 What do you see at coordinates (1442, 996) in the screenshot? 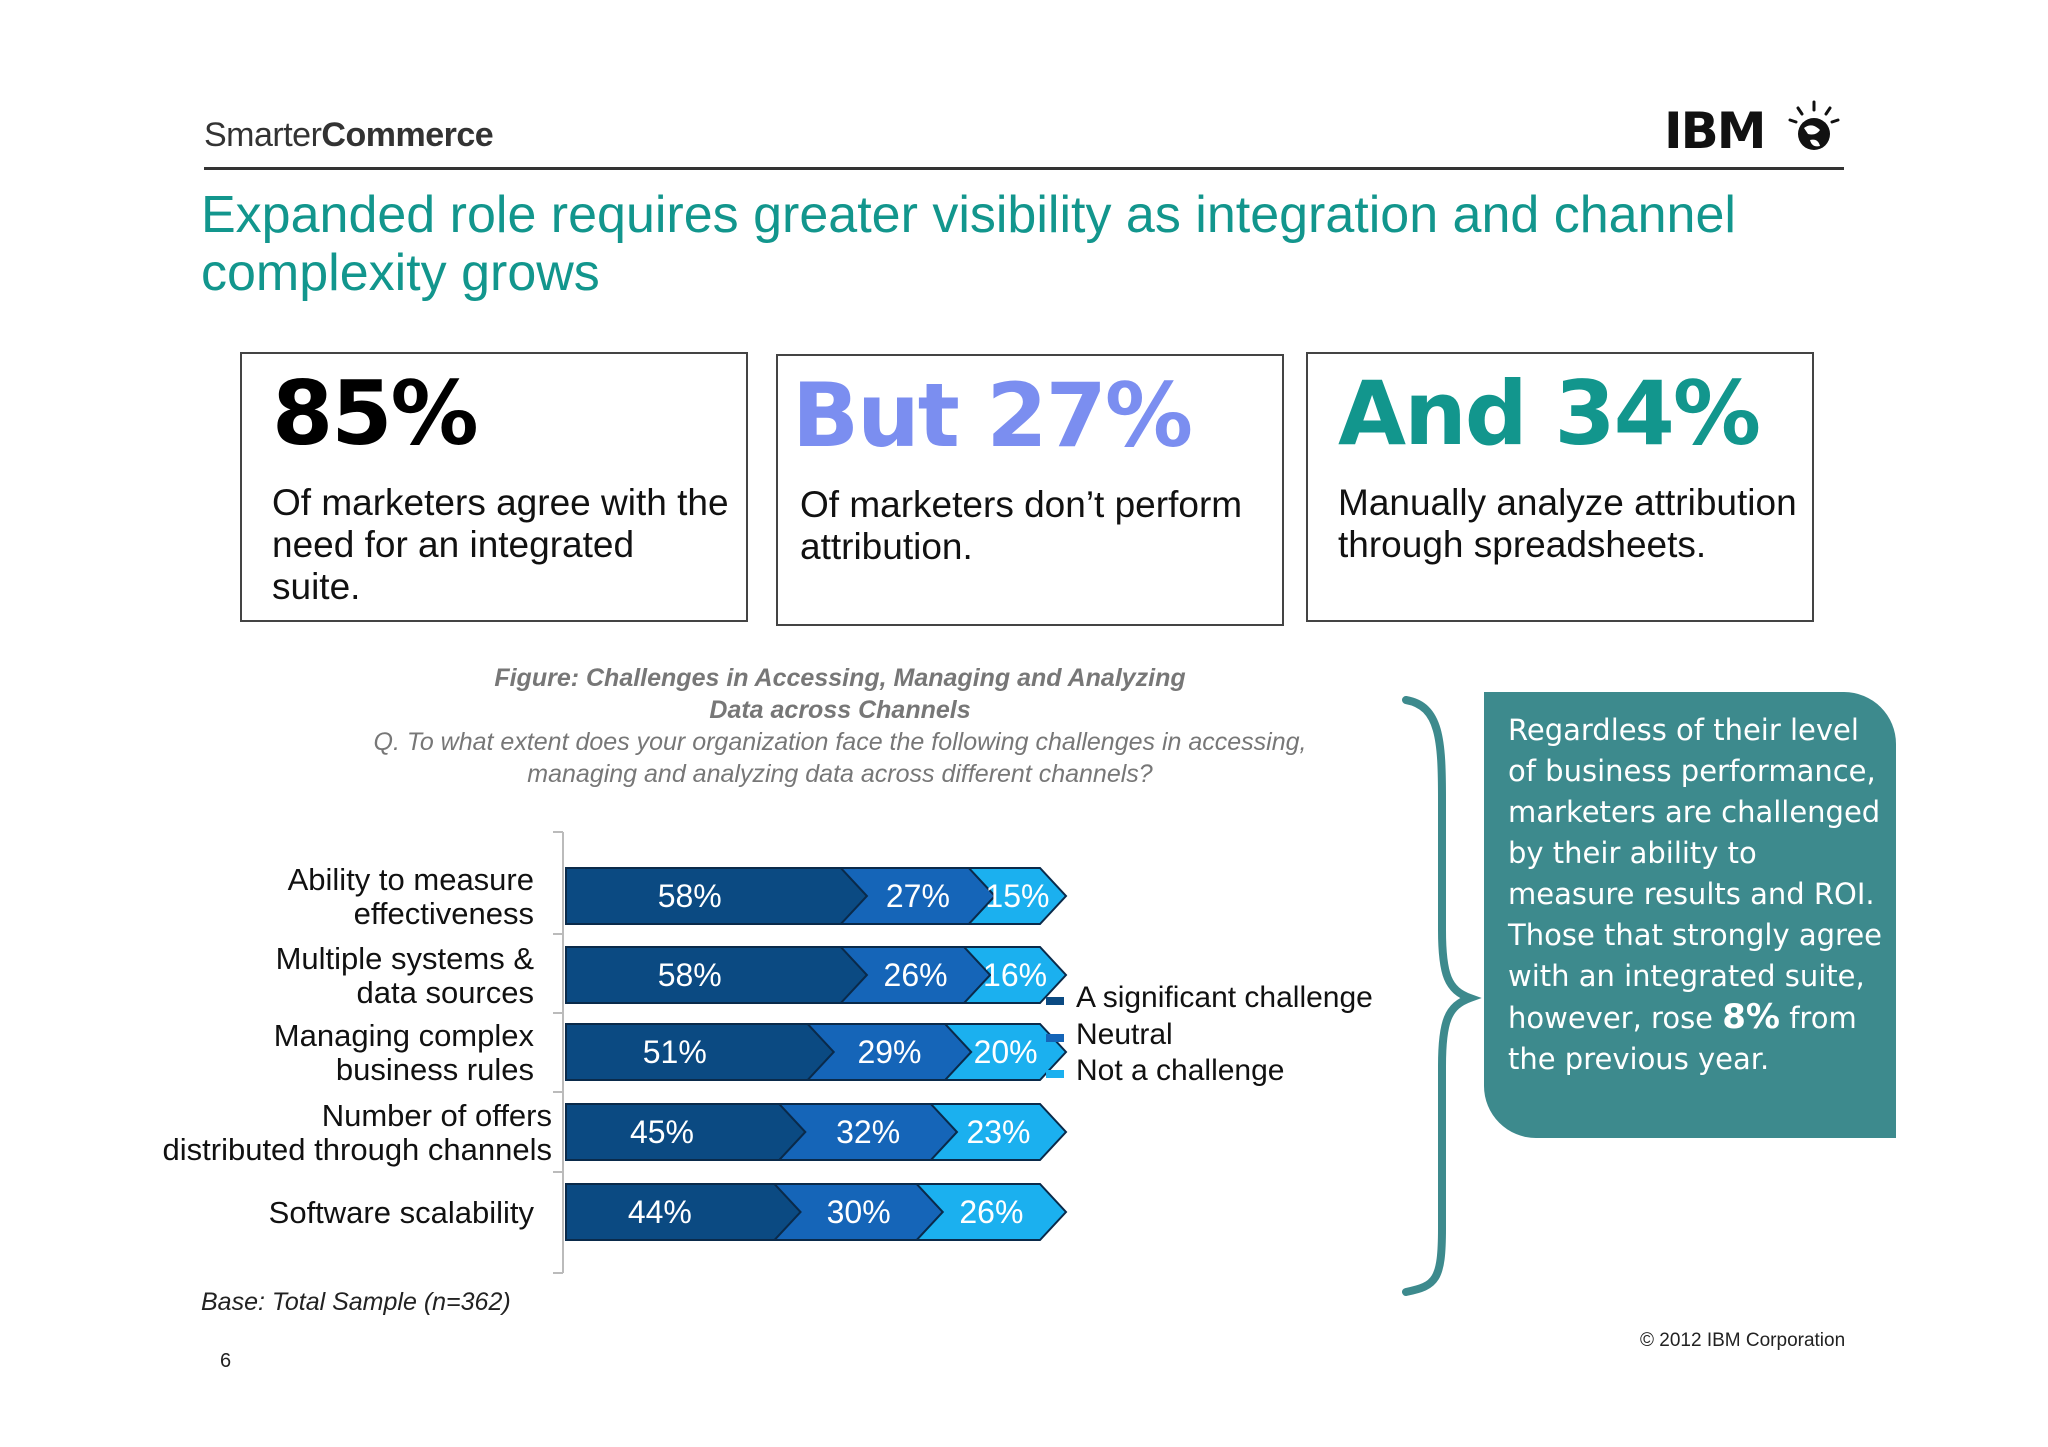
I see `curly-brace` at bounding box center [1442, 996].